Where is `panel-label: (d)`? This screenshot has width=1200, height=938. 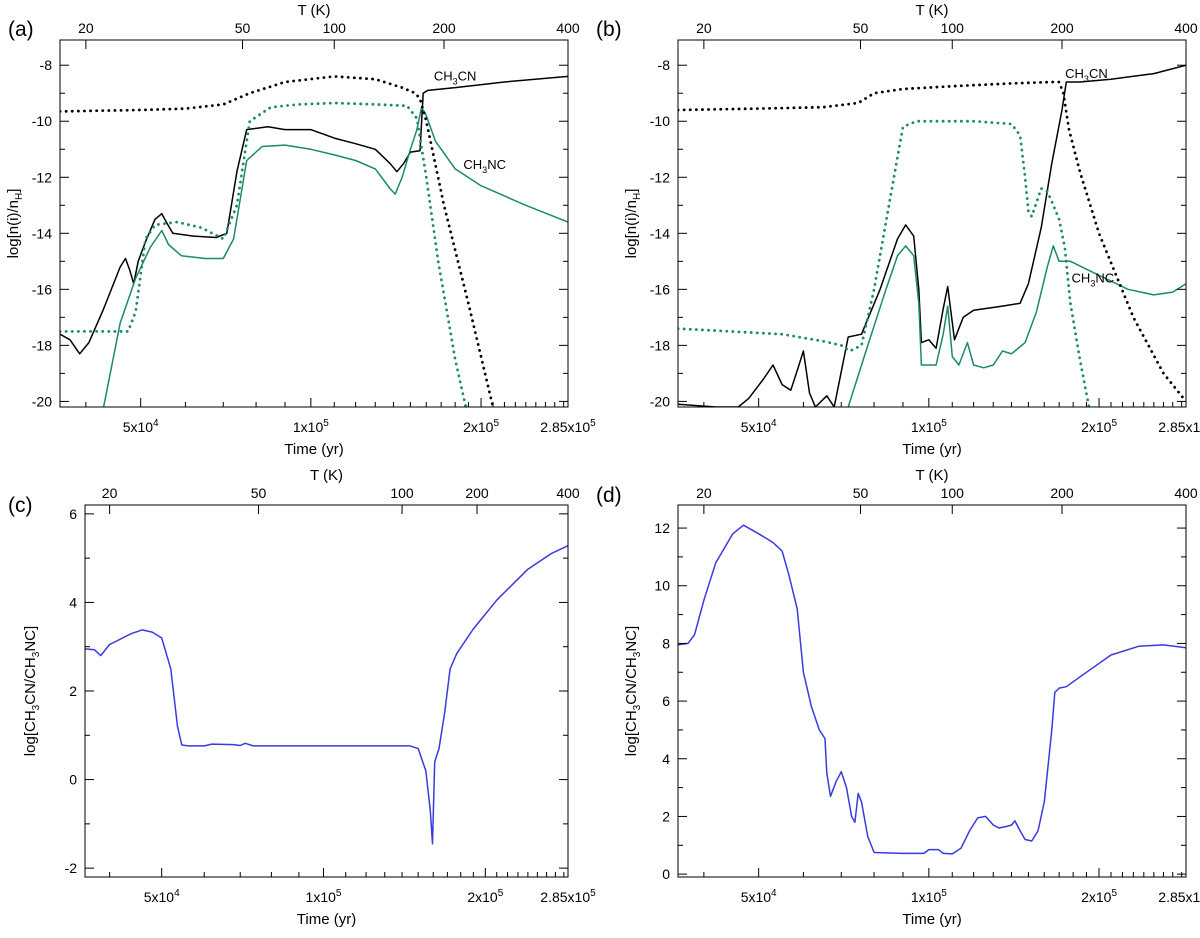 panel-label: (d) is located at coordinates (609, 495).